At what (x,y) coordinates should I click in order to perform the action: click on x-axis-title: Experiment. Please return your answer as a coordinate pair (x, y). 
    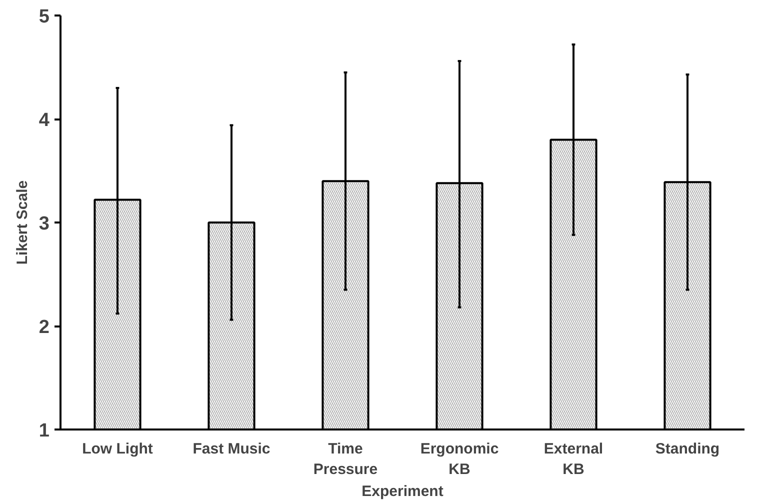
    Looking at the image, I should click on (403, 491).